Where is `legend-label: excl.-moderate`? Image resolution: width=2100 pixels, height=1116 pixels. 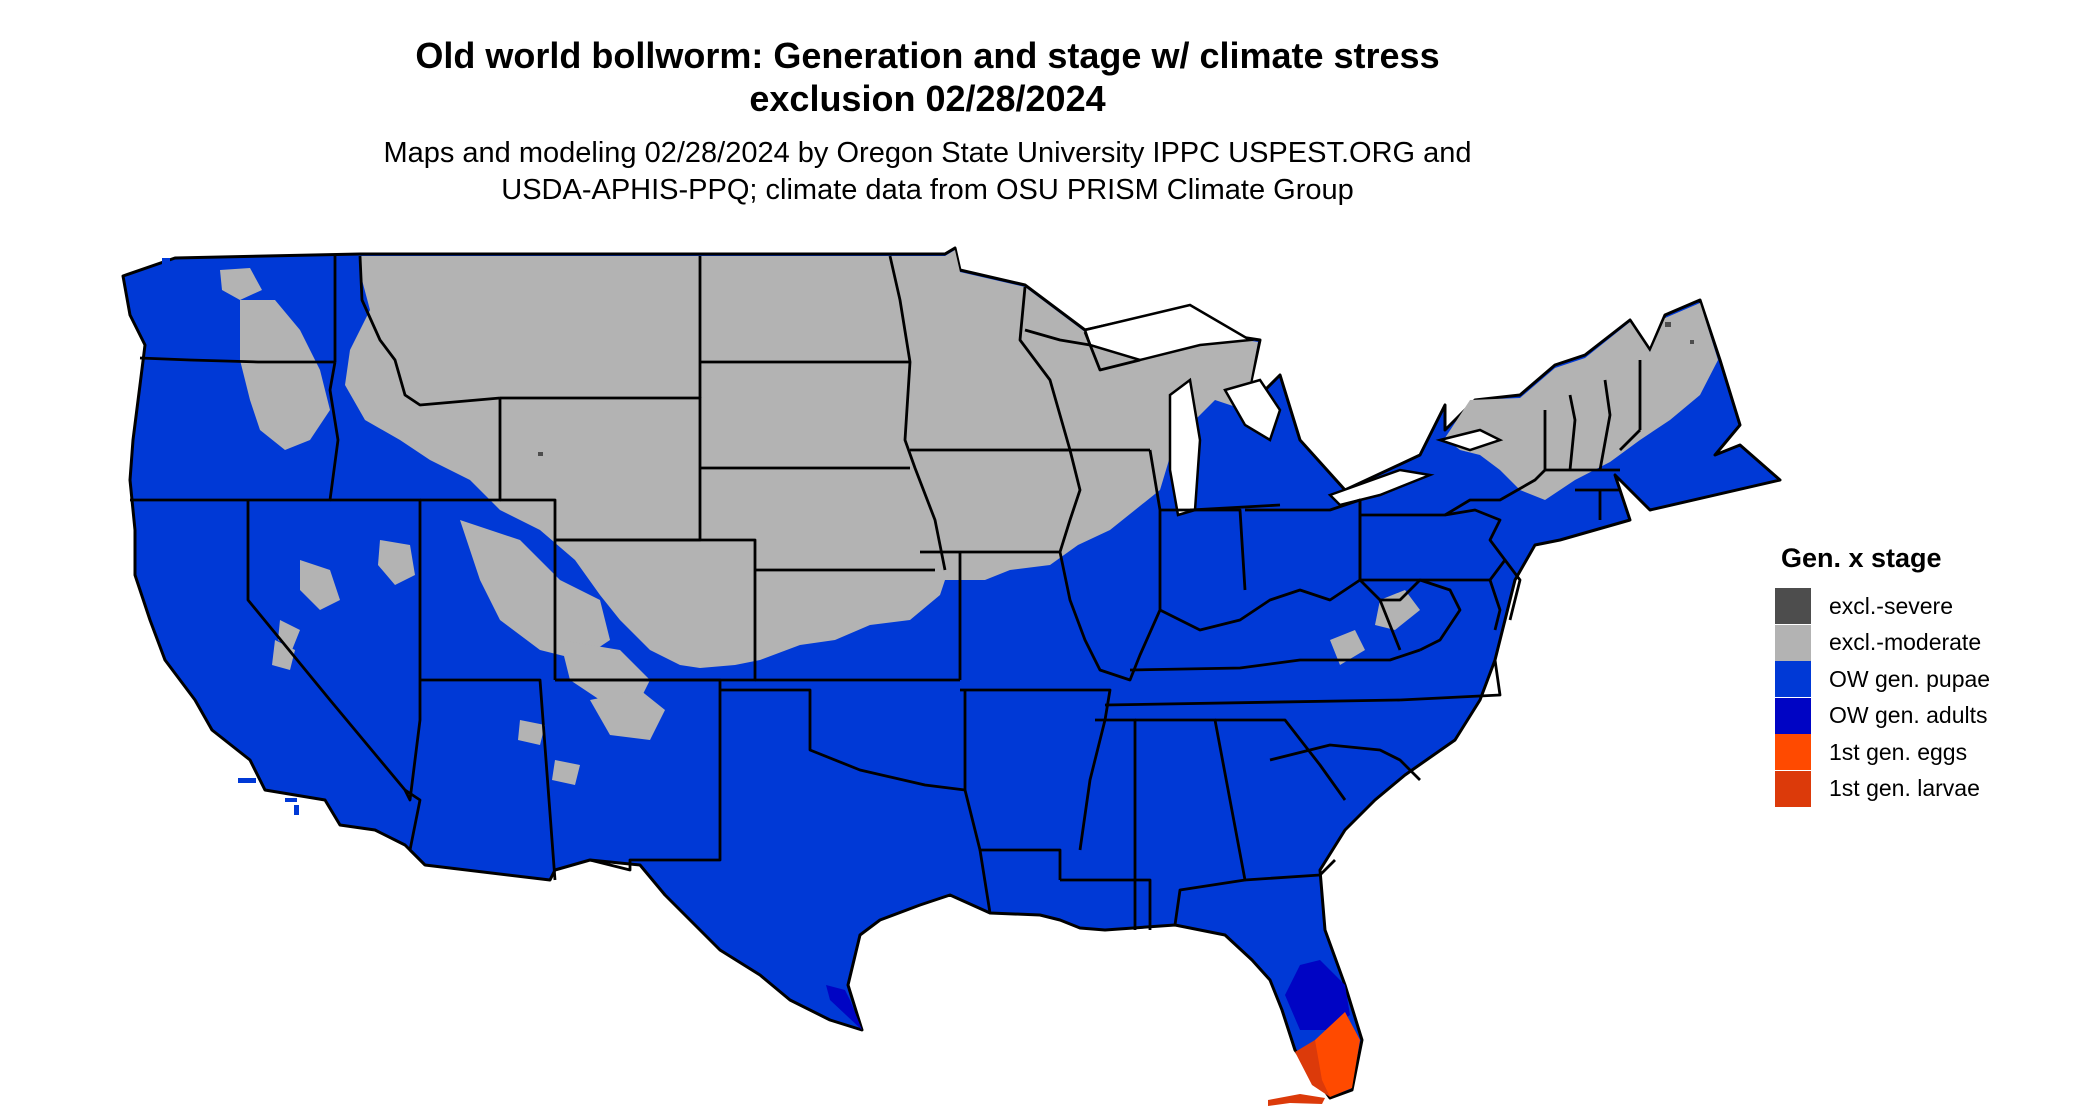 legend-label: excl.-moderate is located at coordinates (1905, 642).